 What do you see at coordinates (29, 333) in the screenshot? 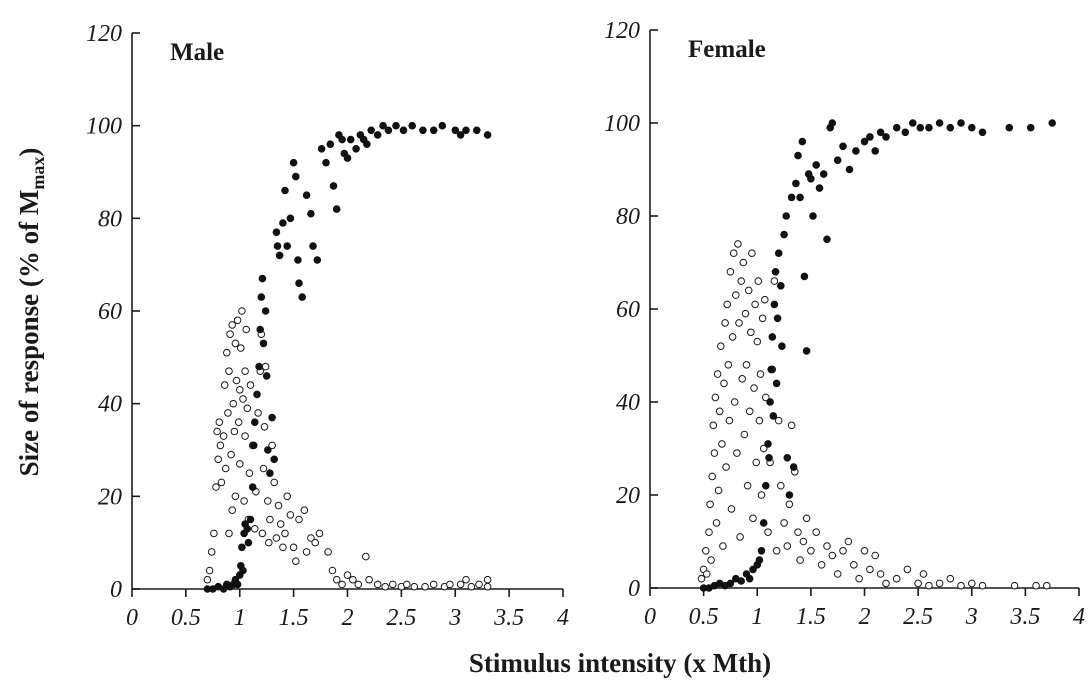
I see `y-axis-title-main: Size of response (% of M` at bounding box center [29, 333].